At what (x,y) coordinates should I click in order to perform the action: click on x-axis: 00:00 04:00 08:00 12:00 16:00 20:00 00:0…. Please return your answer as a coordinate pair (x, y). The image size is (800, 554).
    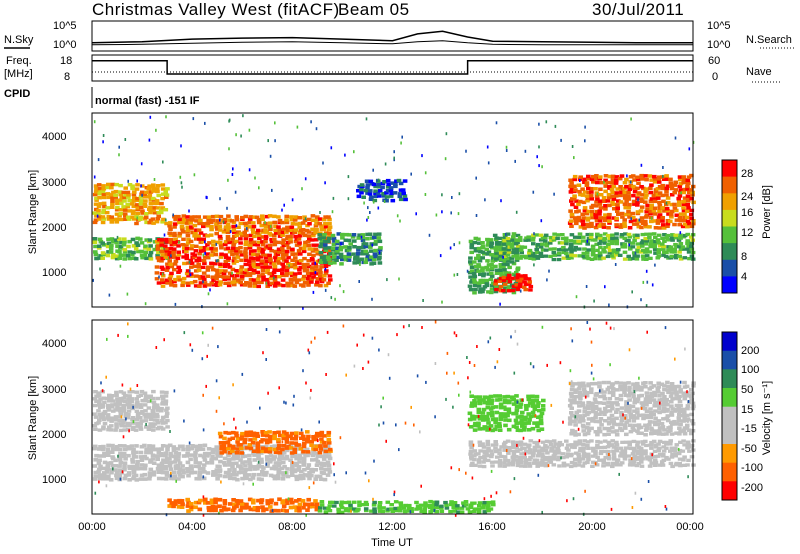
    Looking at the image, I should click on (391, 527).